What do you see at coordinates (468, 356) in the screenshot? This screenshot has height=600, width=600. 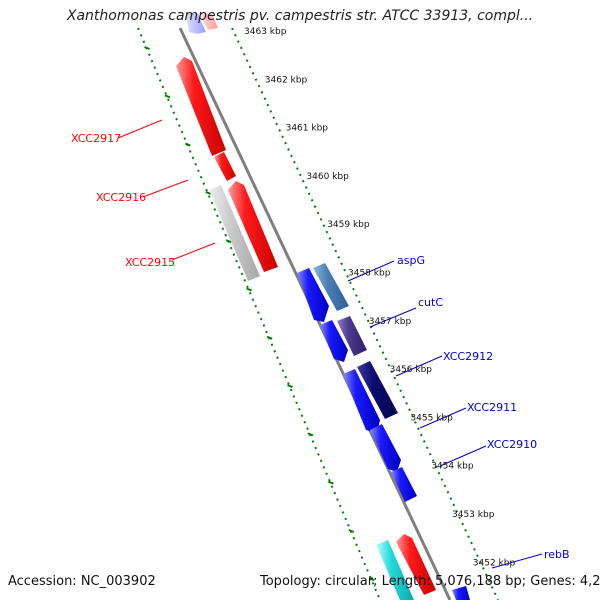 I see `gene-label-xcc2912: XCC2912` at bounding box center [468, 356].